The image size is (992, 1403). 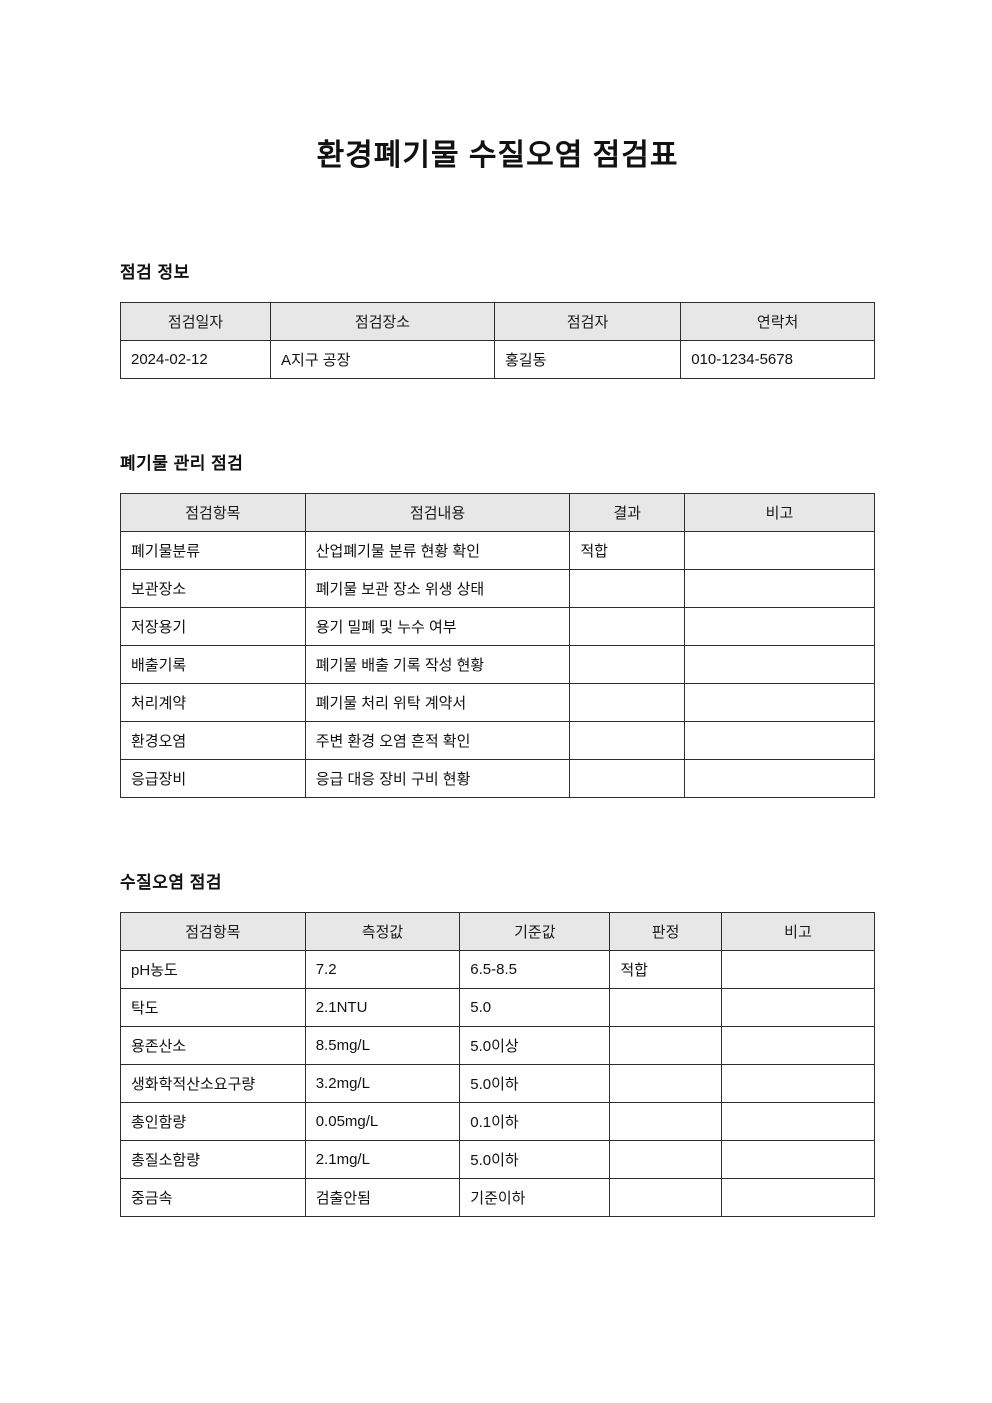 What do you see at coordinates (665, 969) in the screenshot?
I see `cell-judgement: 적합` at bounding box center [665, 969].